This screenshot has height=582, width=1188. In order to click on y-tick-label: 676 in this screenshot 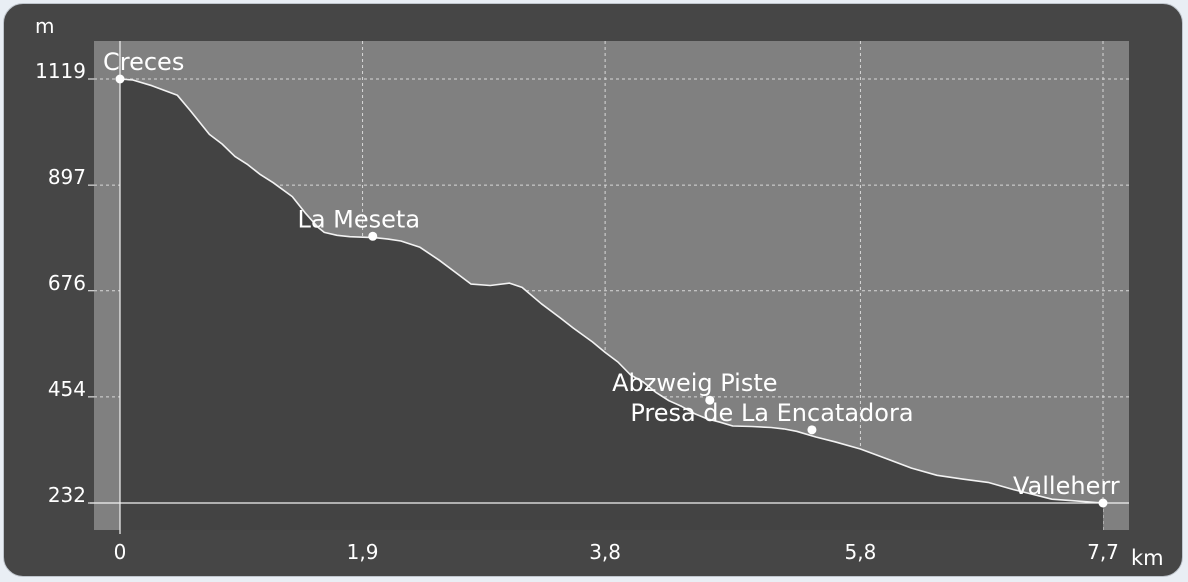, I will do `click(67, 283)`.